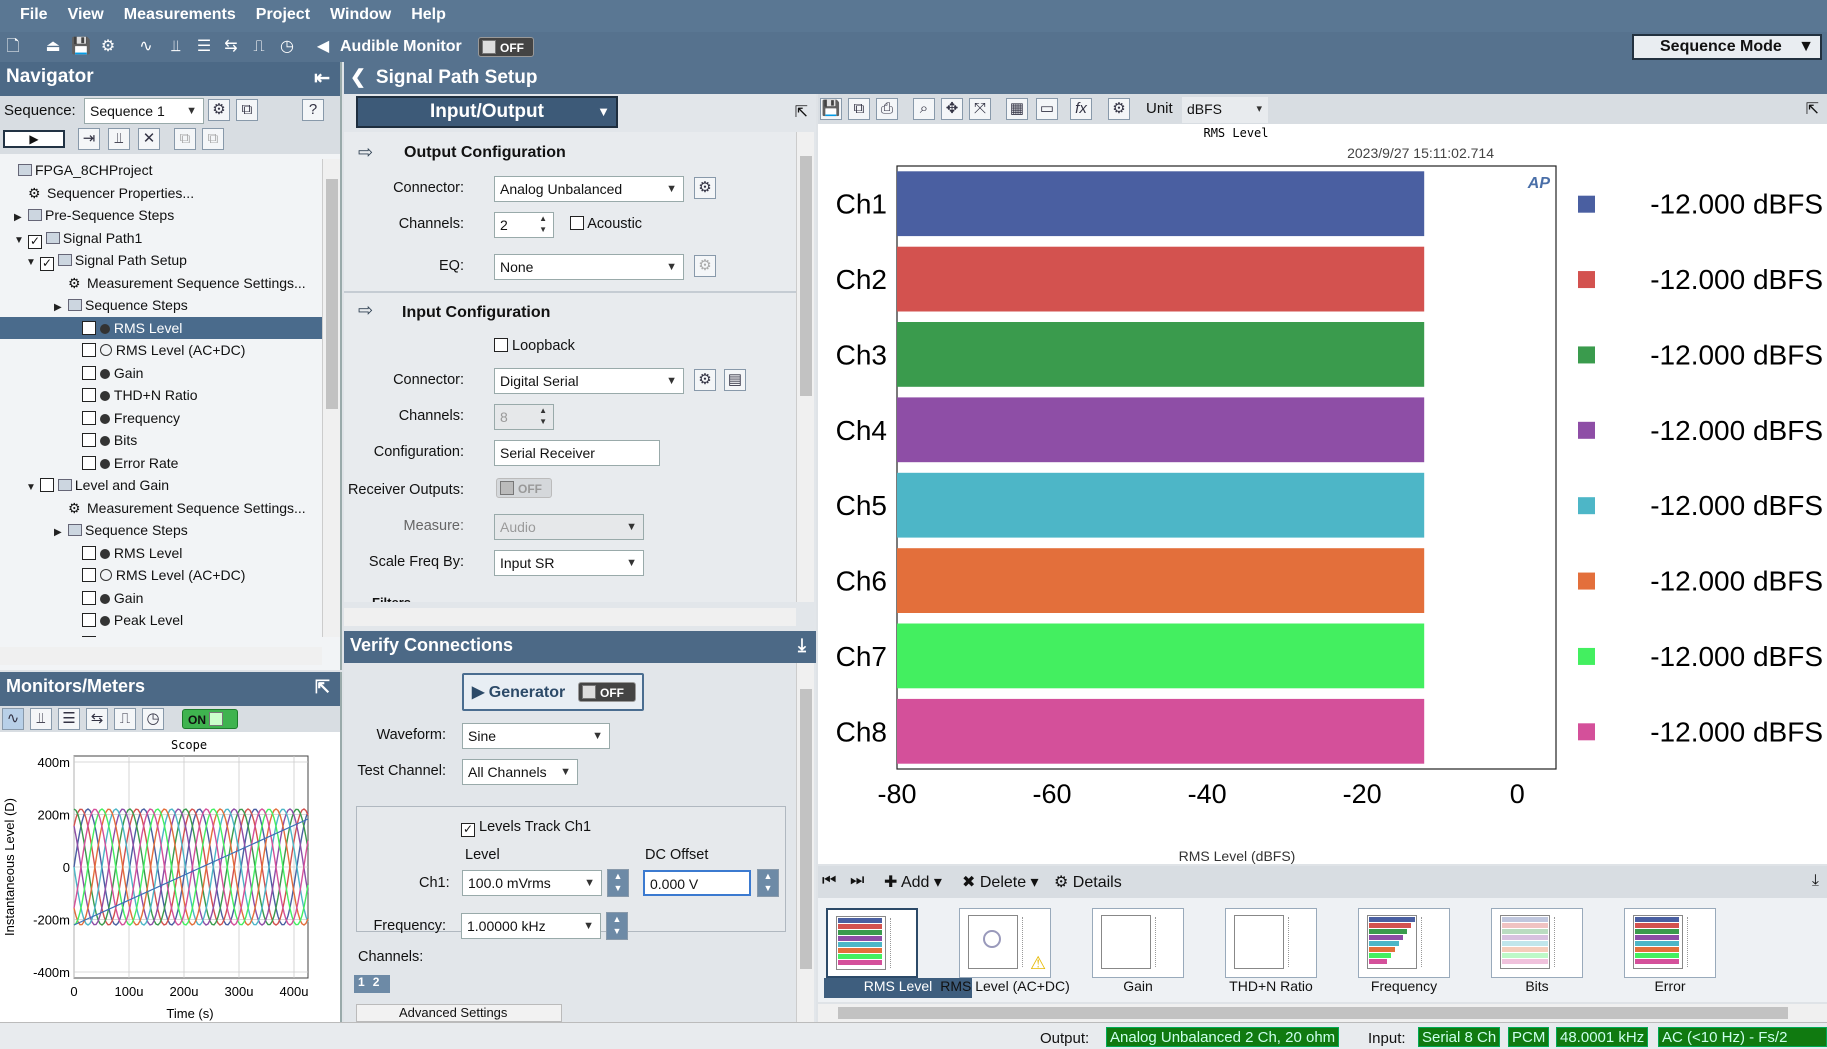 Image resolution: width=1827 pixels, height=1049 pixels. What do you see at coordinates (589, 267) in the screenshot?
I see `eq-select: None ▼` at bounding box center [589, 267].